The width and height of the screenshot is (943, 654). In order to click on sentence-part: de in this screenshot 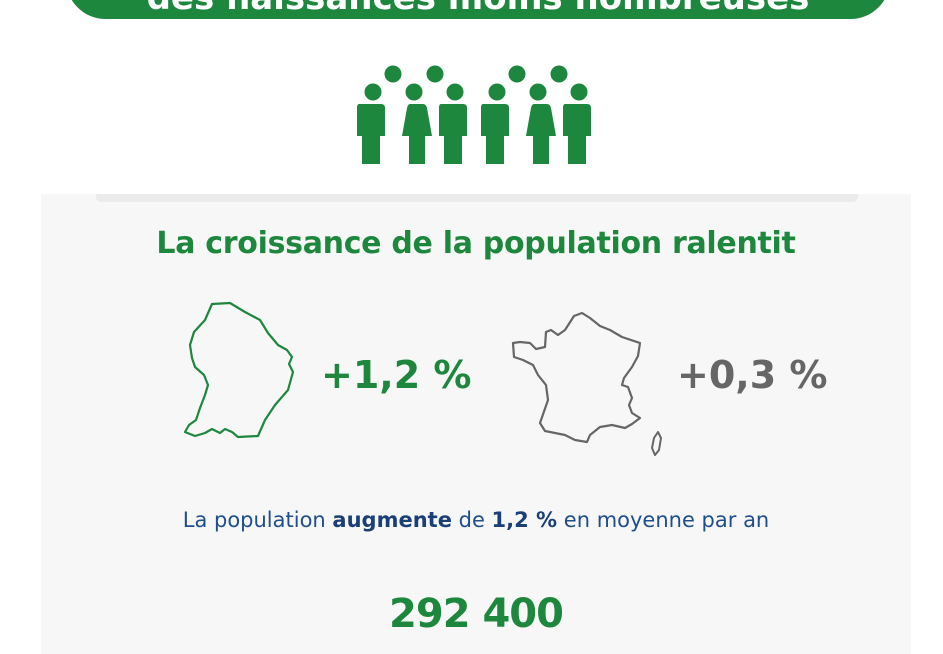, I will do `click(471, 520)`.